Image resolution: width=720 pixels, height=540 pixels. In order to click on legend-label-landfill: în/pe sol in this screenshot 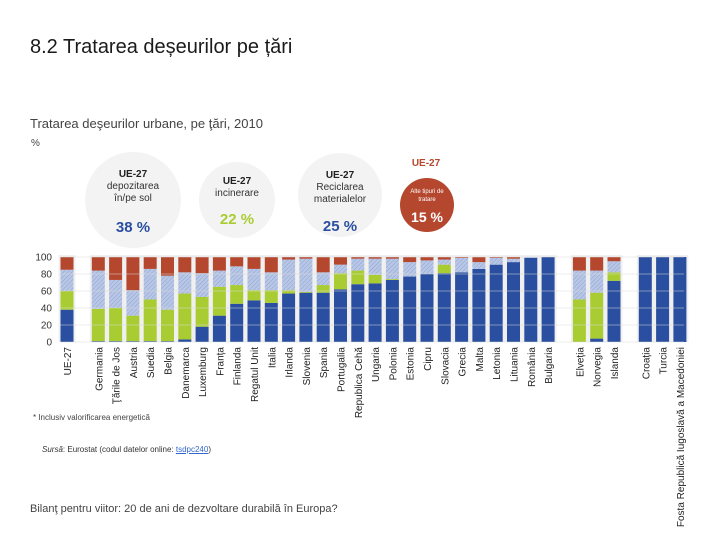, I will do `click(132, 198)`.